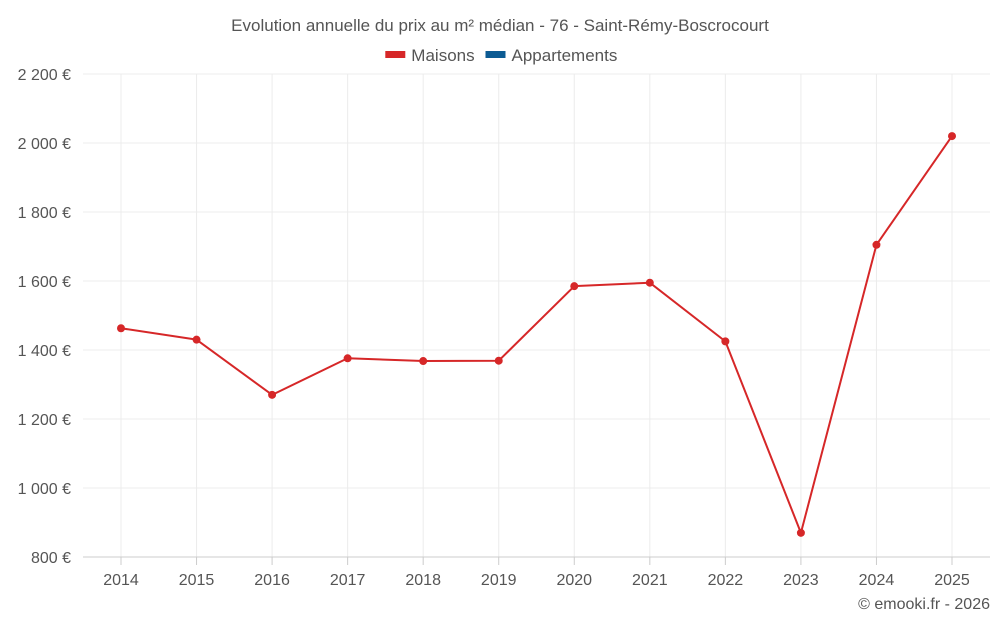 The image size is (1000, 630). I want to click on x-tick-label: 2014, so click(121, 580).